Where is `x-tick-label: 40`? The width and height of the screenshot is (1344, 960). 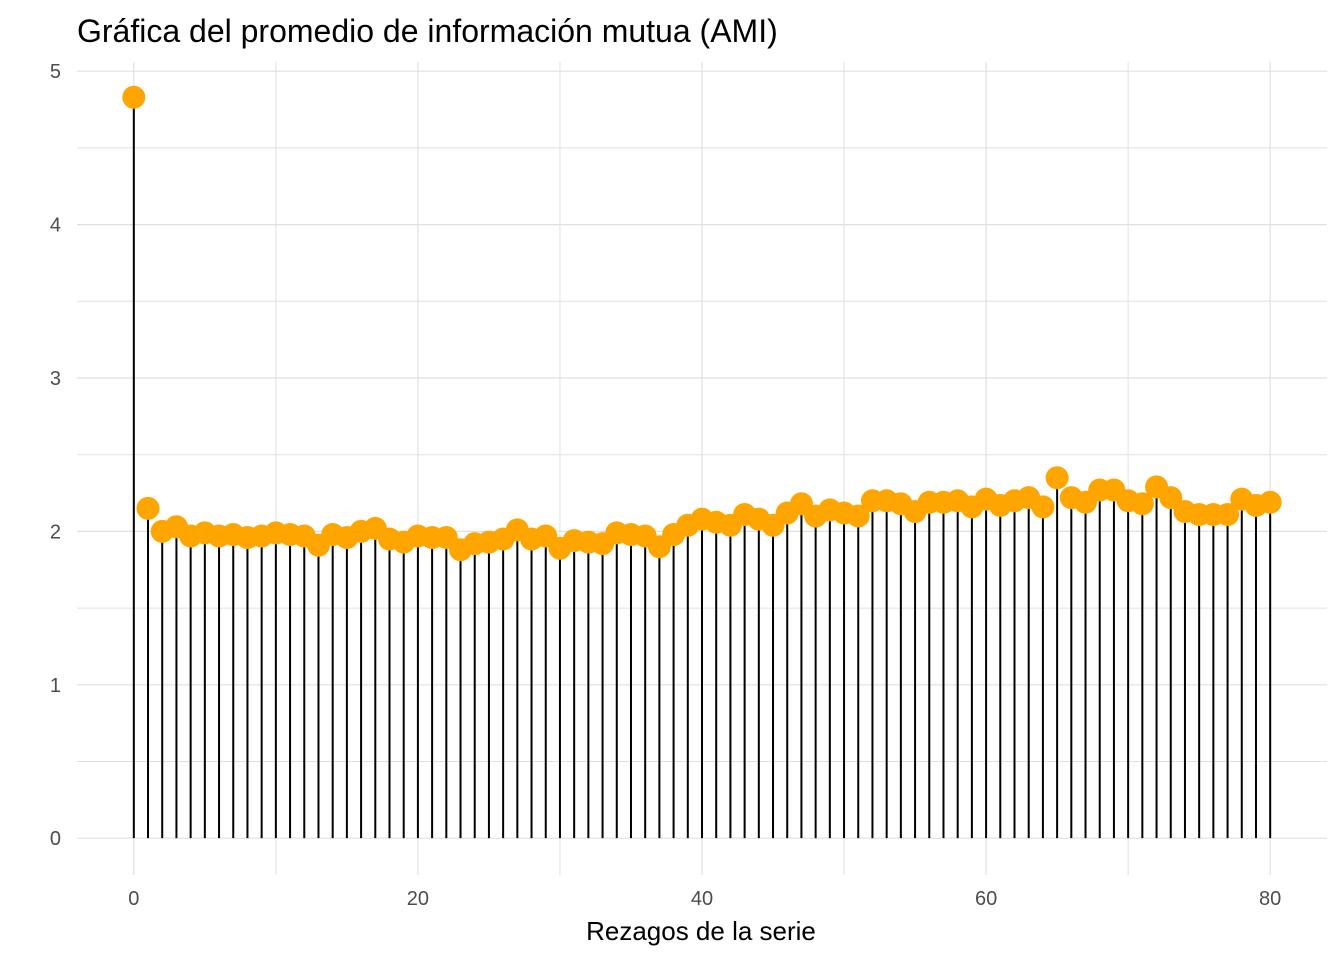 x-tick-label: 40 is located at coordinates (702, 899).